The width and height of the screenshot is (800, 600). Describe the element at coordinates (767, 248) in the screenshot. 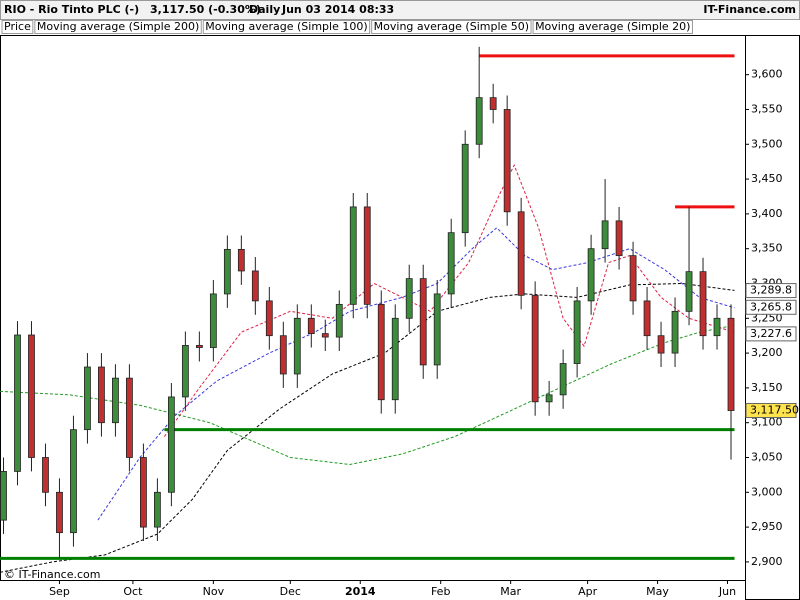

I see `y-tick-label: 3,350` at that location.